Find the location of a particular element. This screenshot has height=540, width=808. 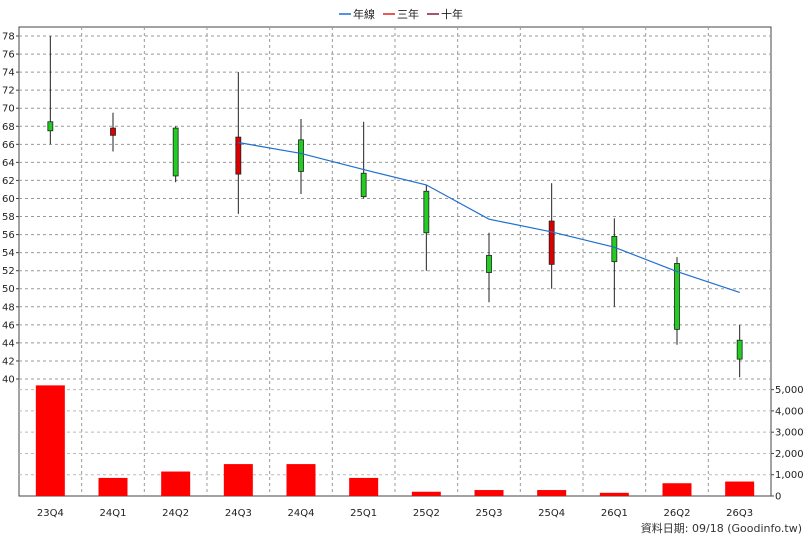

x-tick-label: 26Q1 is located at coordinates (614, 513).